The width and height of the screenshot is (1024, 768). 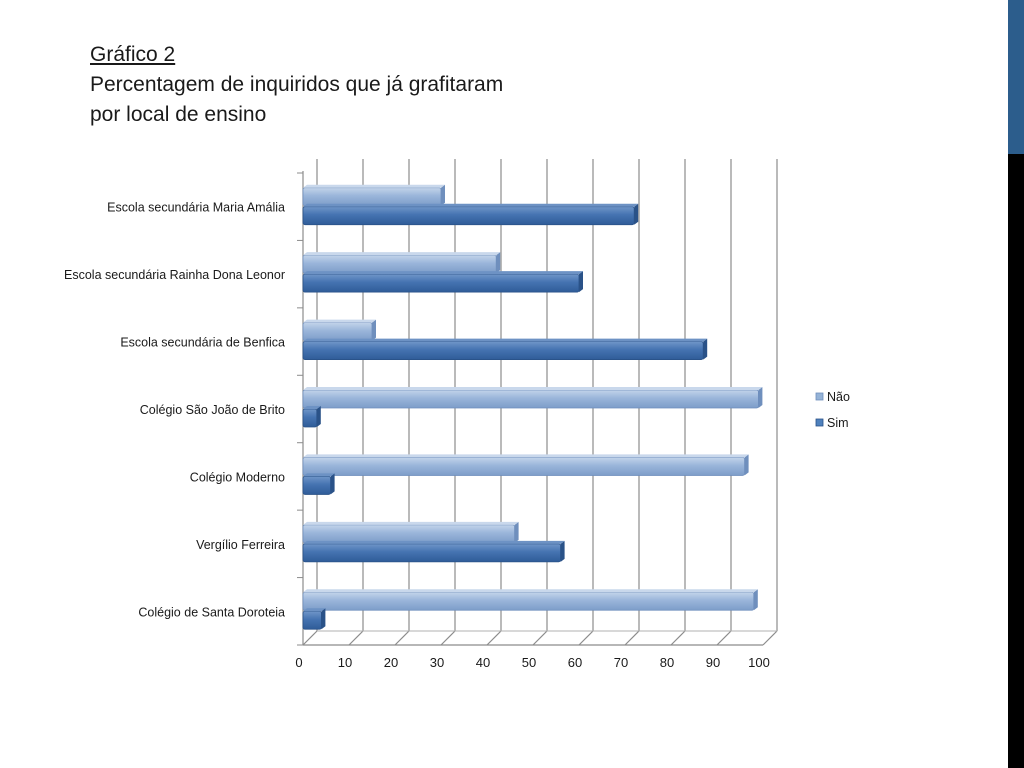 What do you see at coordinates (759, 662) in the screenshot?
I see `x-tick-label: 100` at bounding box center [759, 662].